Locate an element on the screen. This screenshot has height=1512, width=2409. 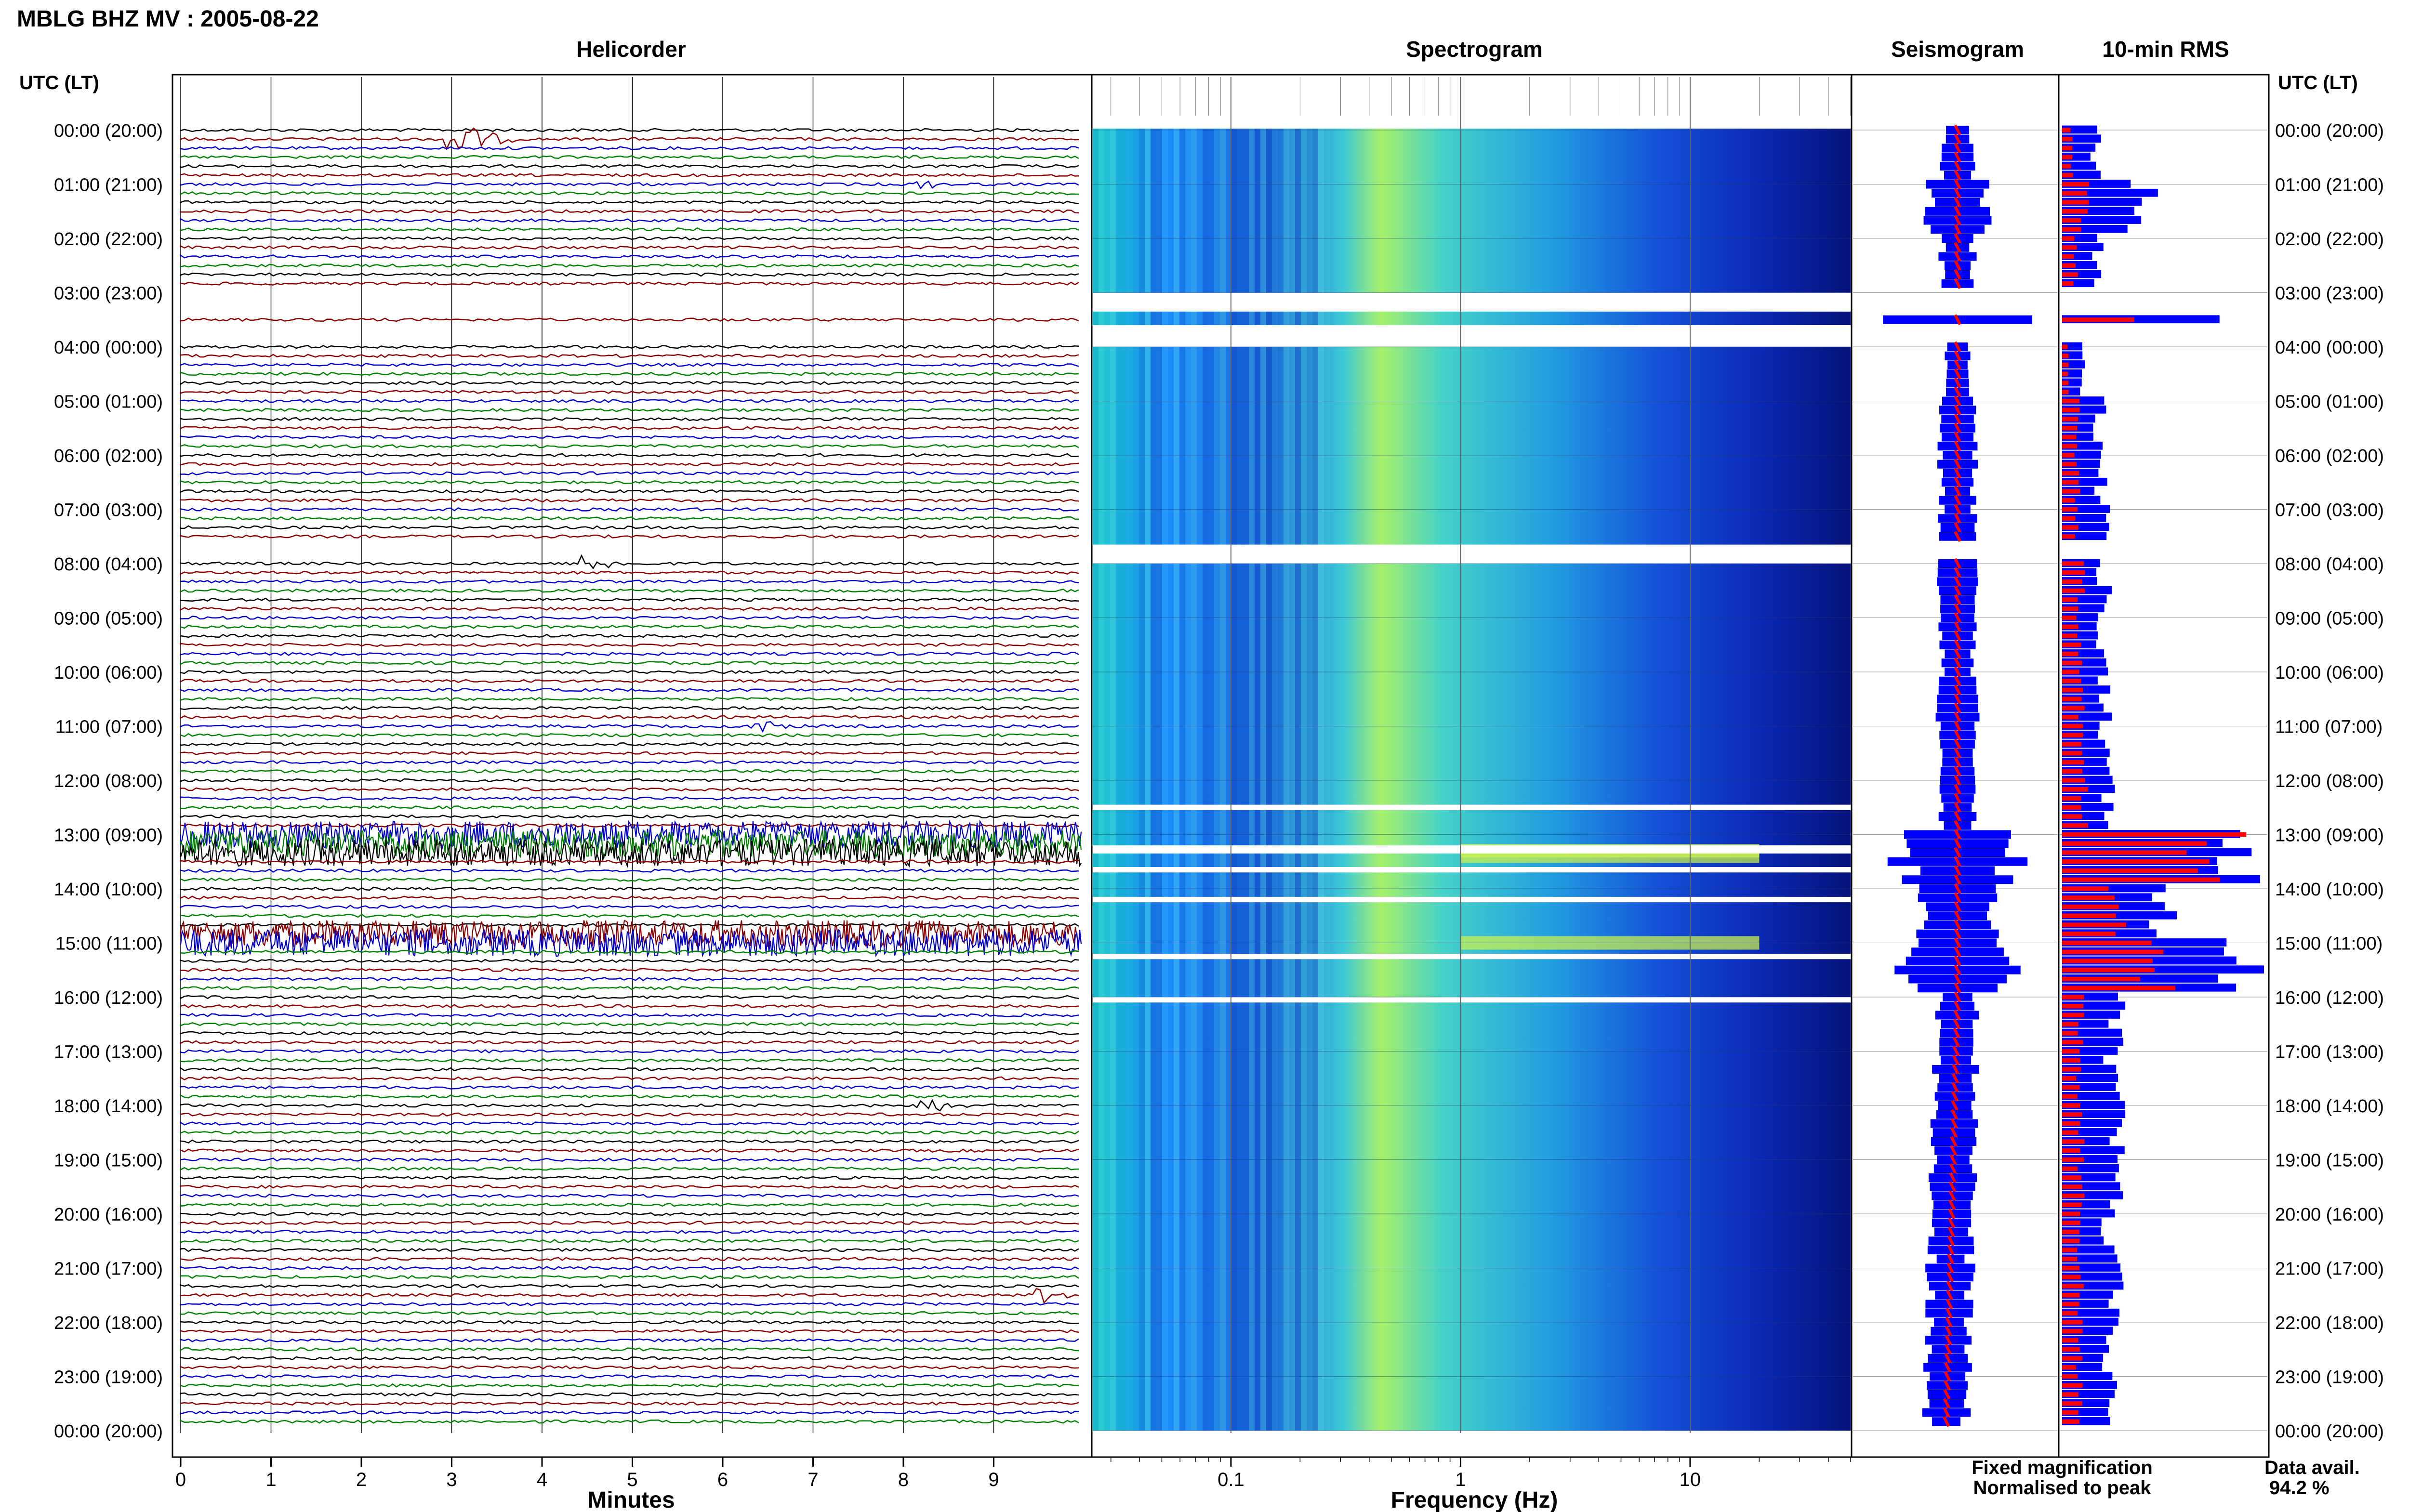
hour-label-right: 23:00 (19:00) is located at coordinates (2329, 1377).